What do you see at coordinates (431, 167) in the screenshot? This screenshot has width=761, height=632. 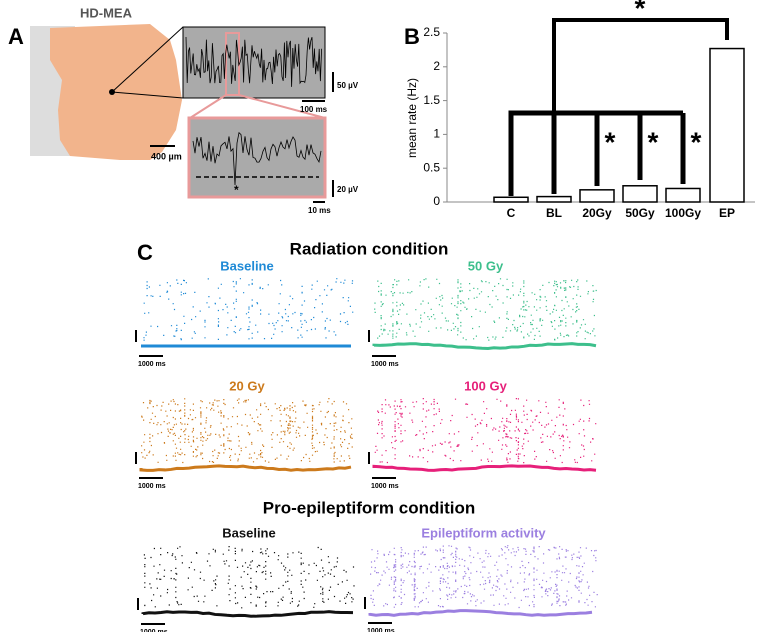 I see `y-tick-label: 0.5` at bounding box center [431, 167].